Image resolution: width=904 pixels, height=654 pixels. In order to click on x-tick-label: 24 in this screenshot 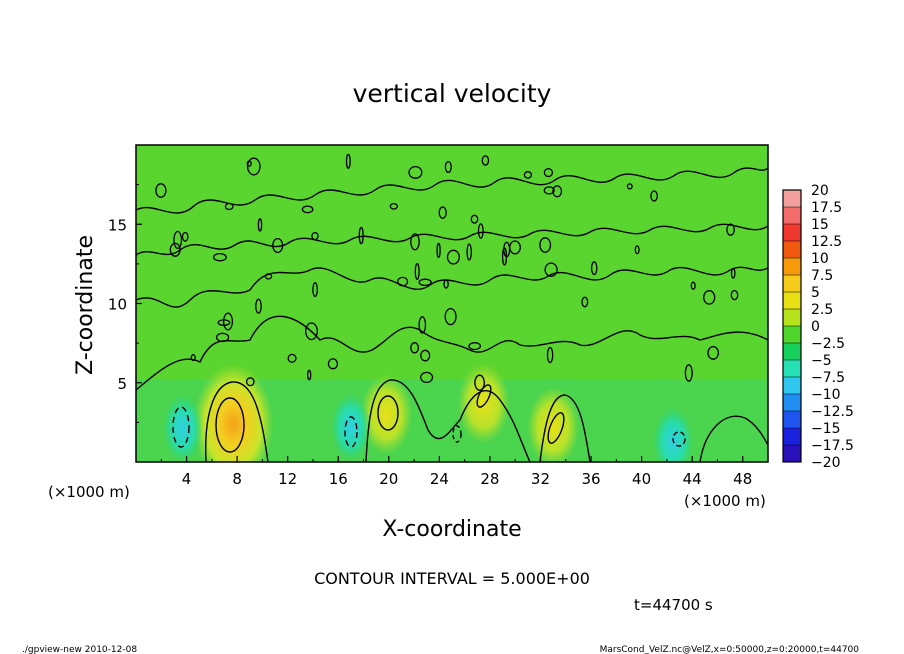, I will do `click(439, 479)`.